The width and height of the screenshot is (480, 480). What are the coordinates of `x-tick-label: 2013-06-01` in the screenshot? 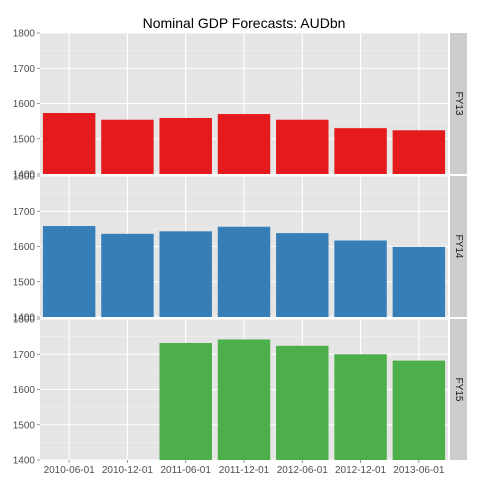 It's located at (419, 470).